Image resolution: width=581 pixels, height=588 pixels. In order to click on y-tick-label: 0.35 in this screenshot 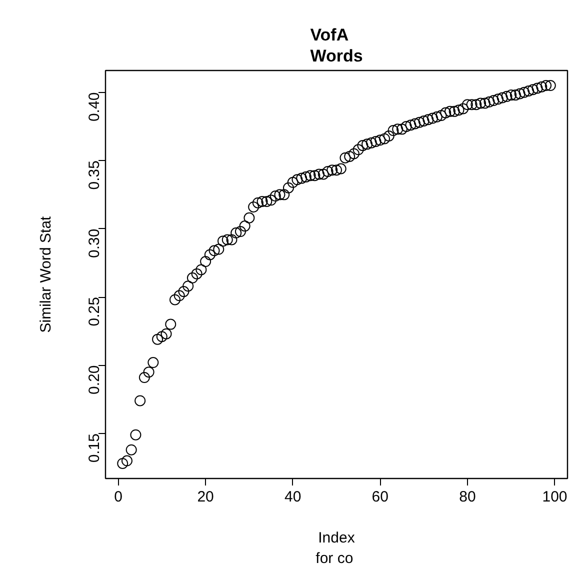, I will do `click(94, 175)`.